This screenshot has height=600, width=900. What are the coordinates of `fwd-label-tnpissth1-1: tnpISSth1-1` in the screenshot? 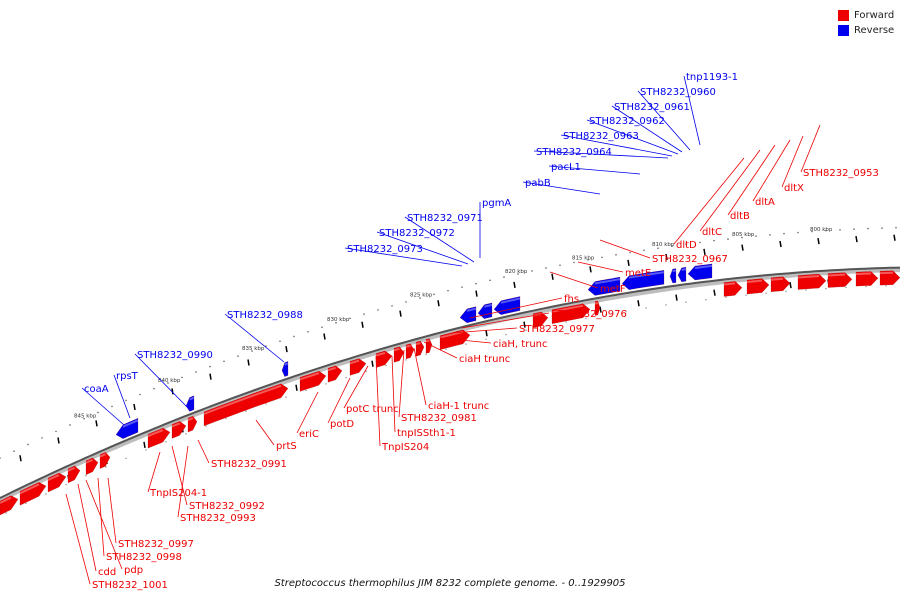 It's located at (426, 433).